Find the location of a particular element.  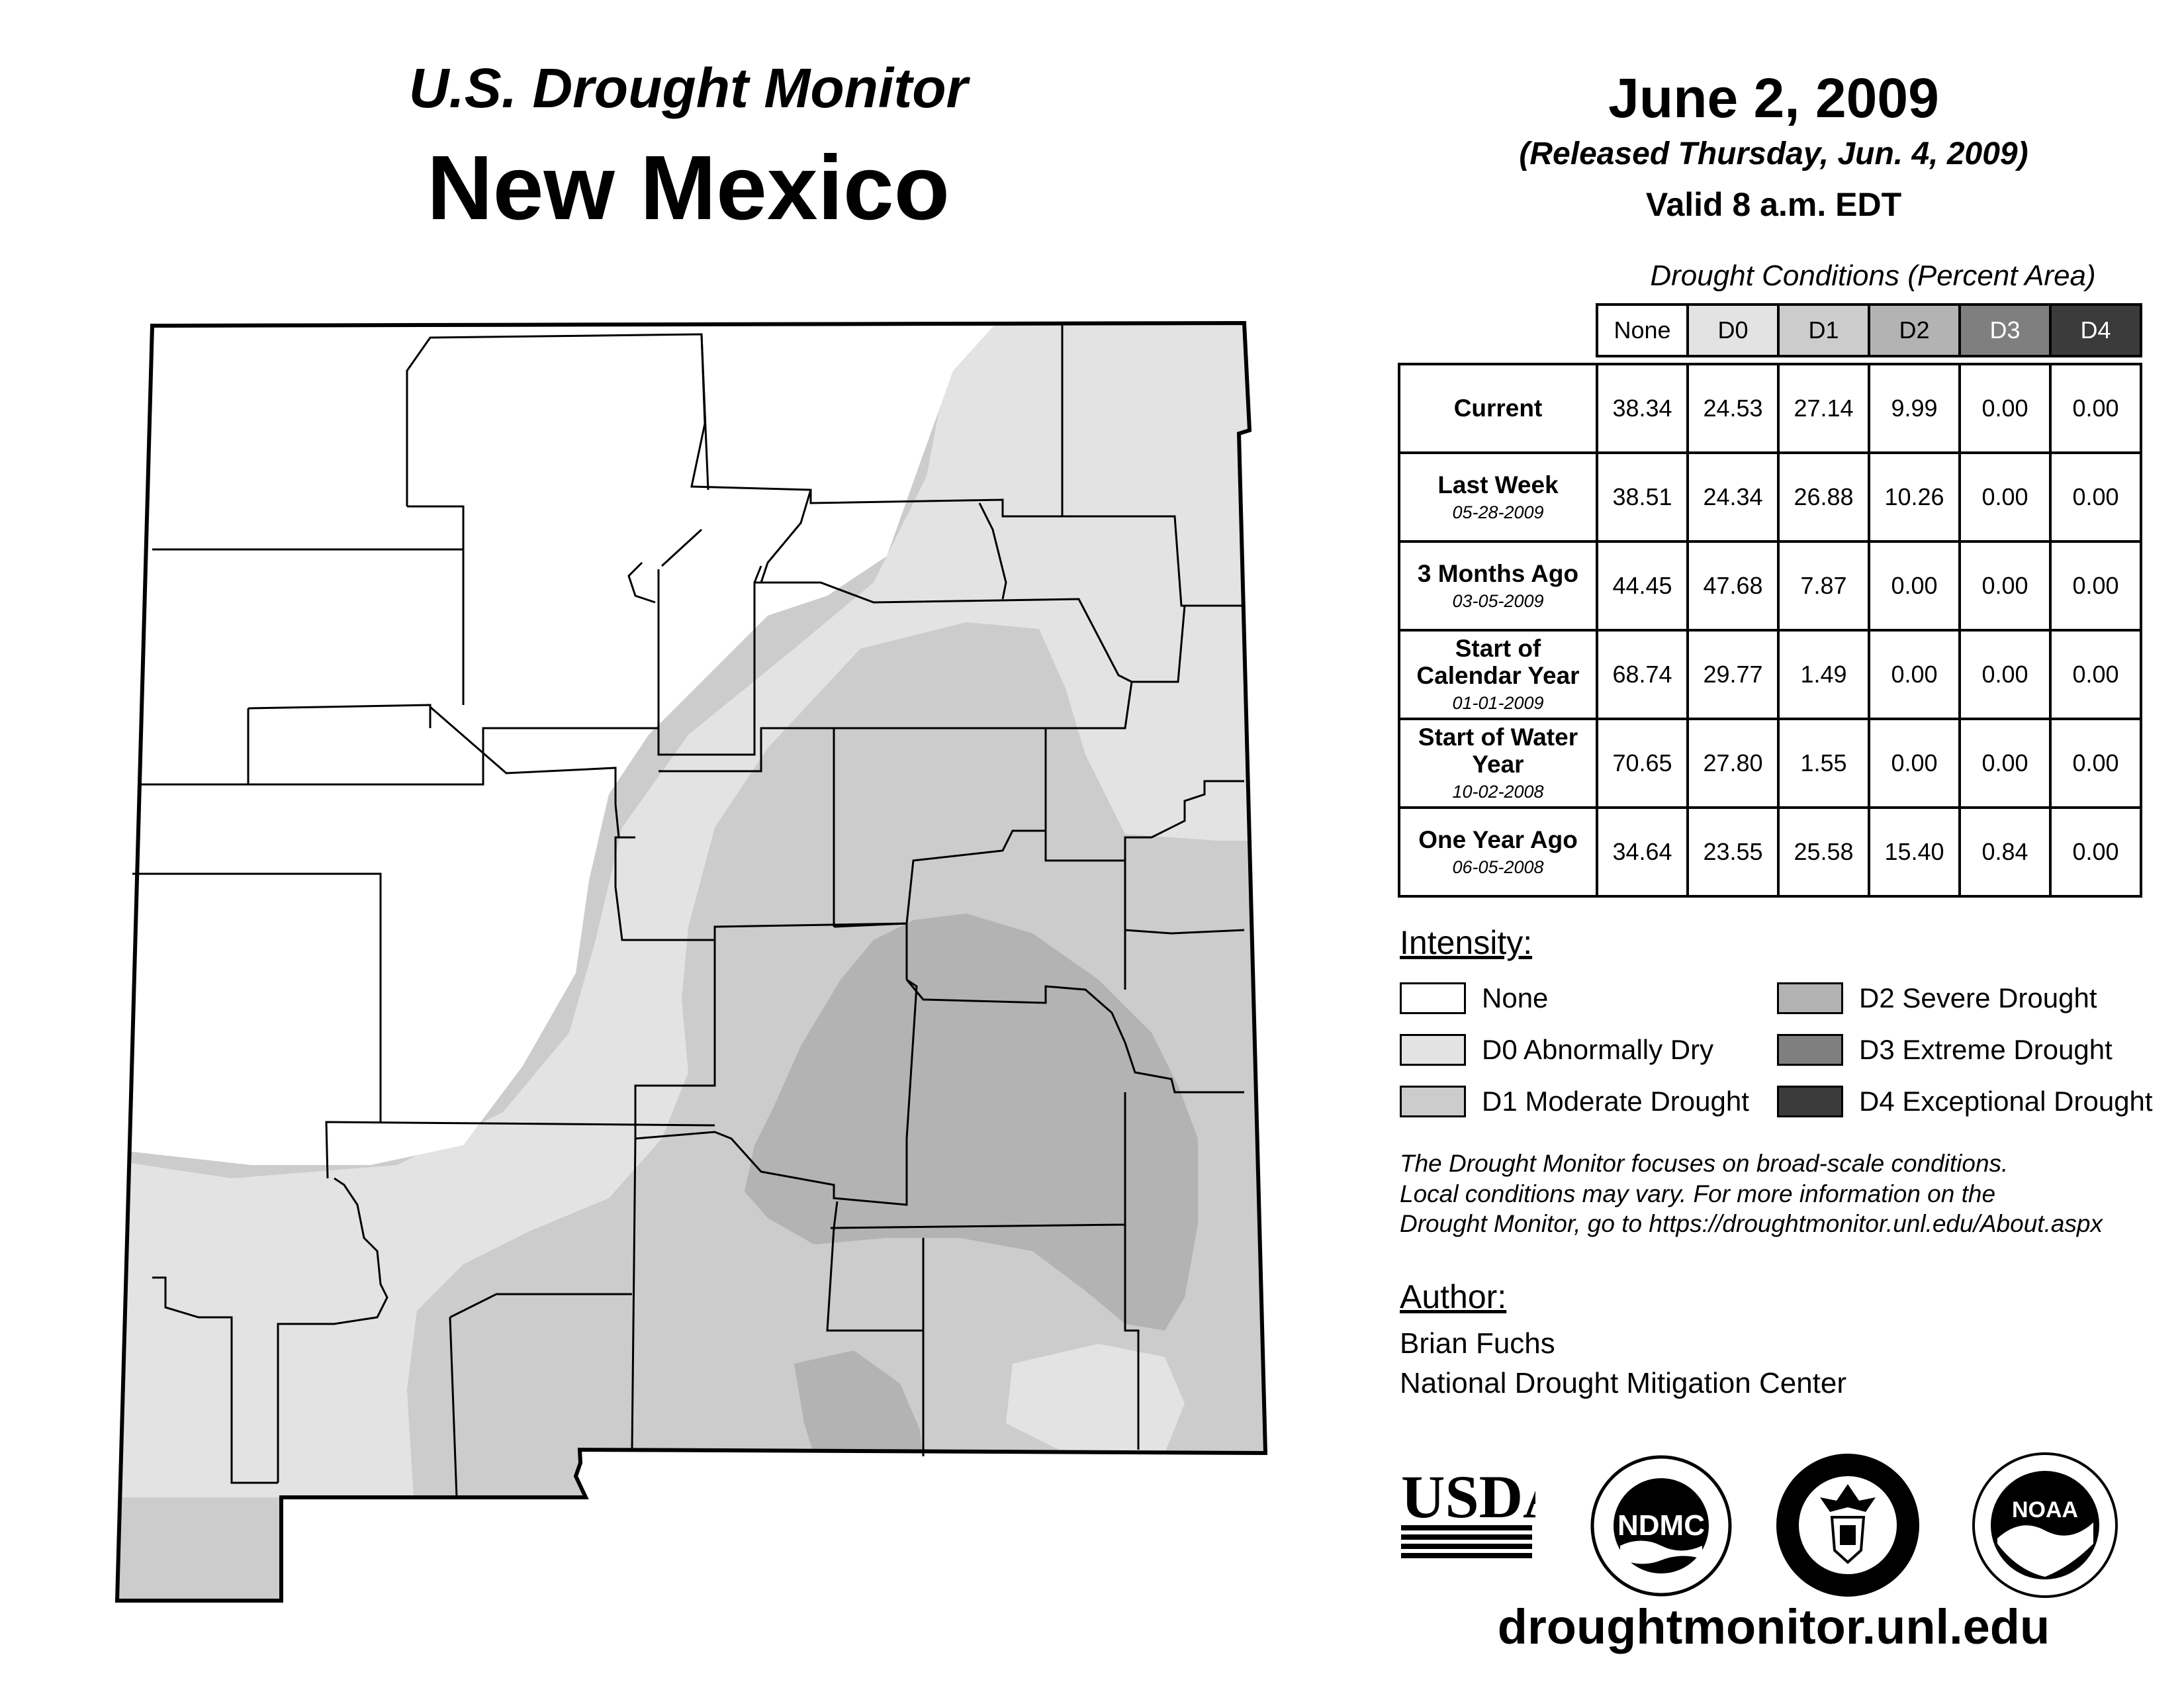

legend-title: Intensity: is located at coordinates (1467, 942).